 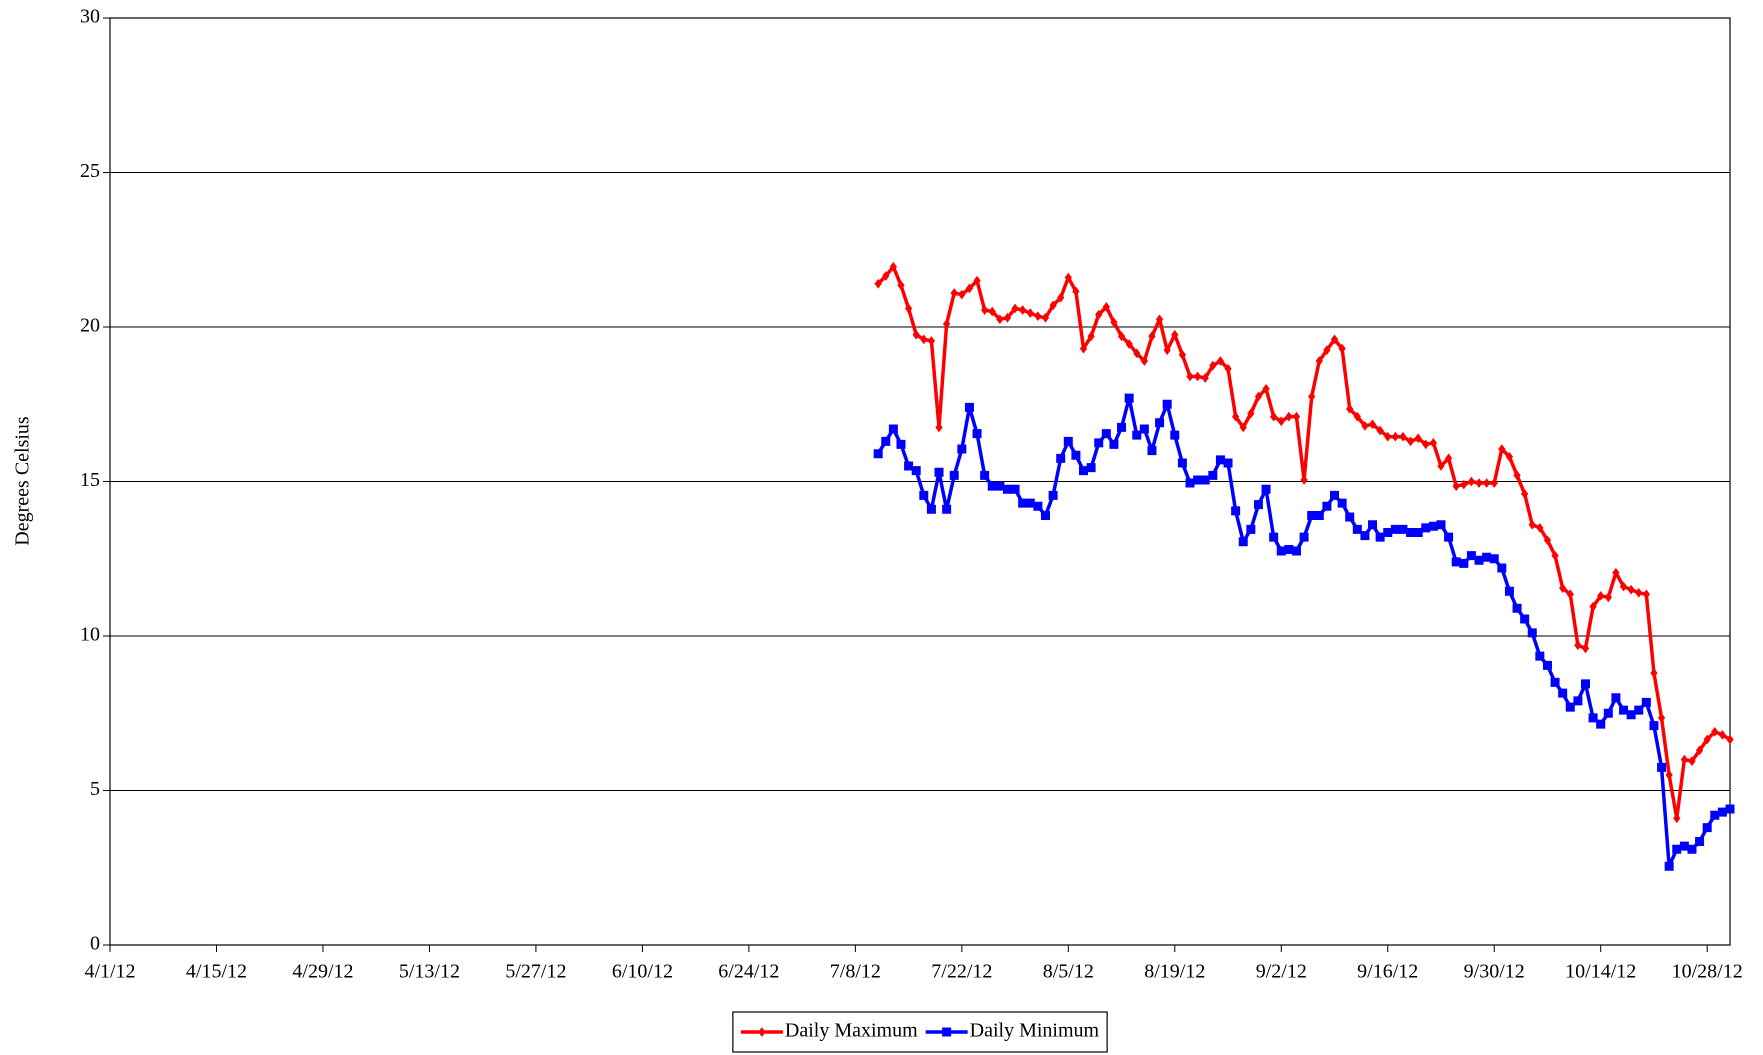 I want to click on x-tick-label: 8/5/12, so click(x=1068, y=972).